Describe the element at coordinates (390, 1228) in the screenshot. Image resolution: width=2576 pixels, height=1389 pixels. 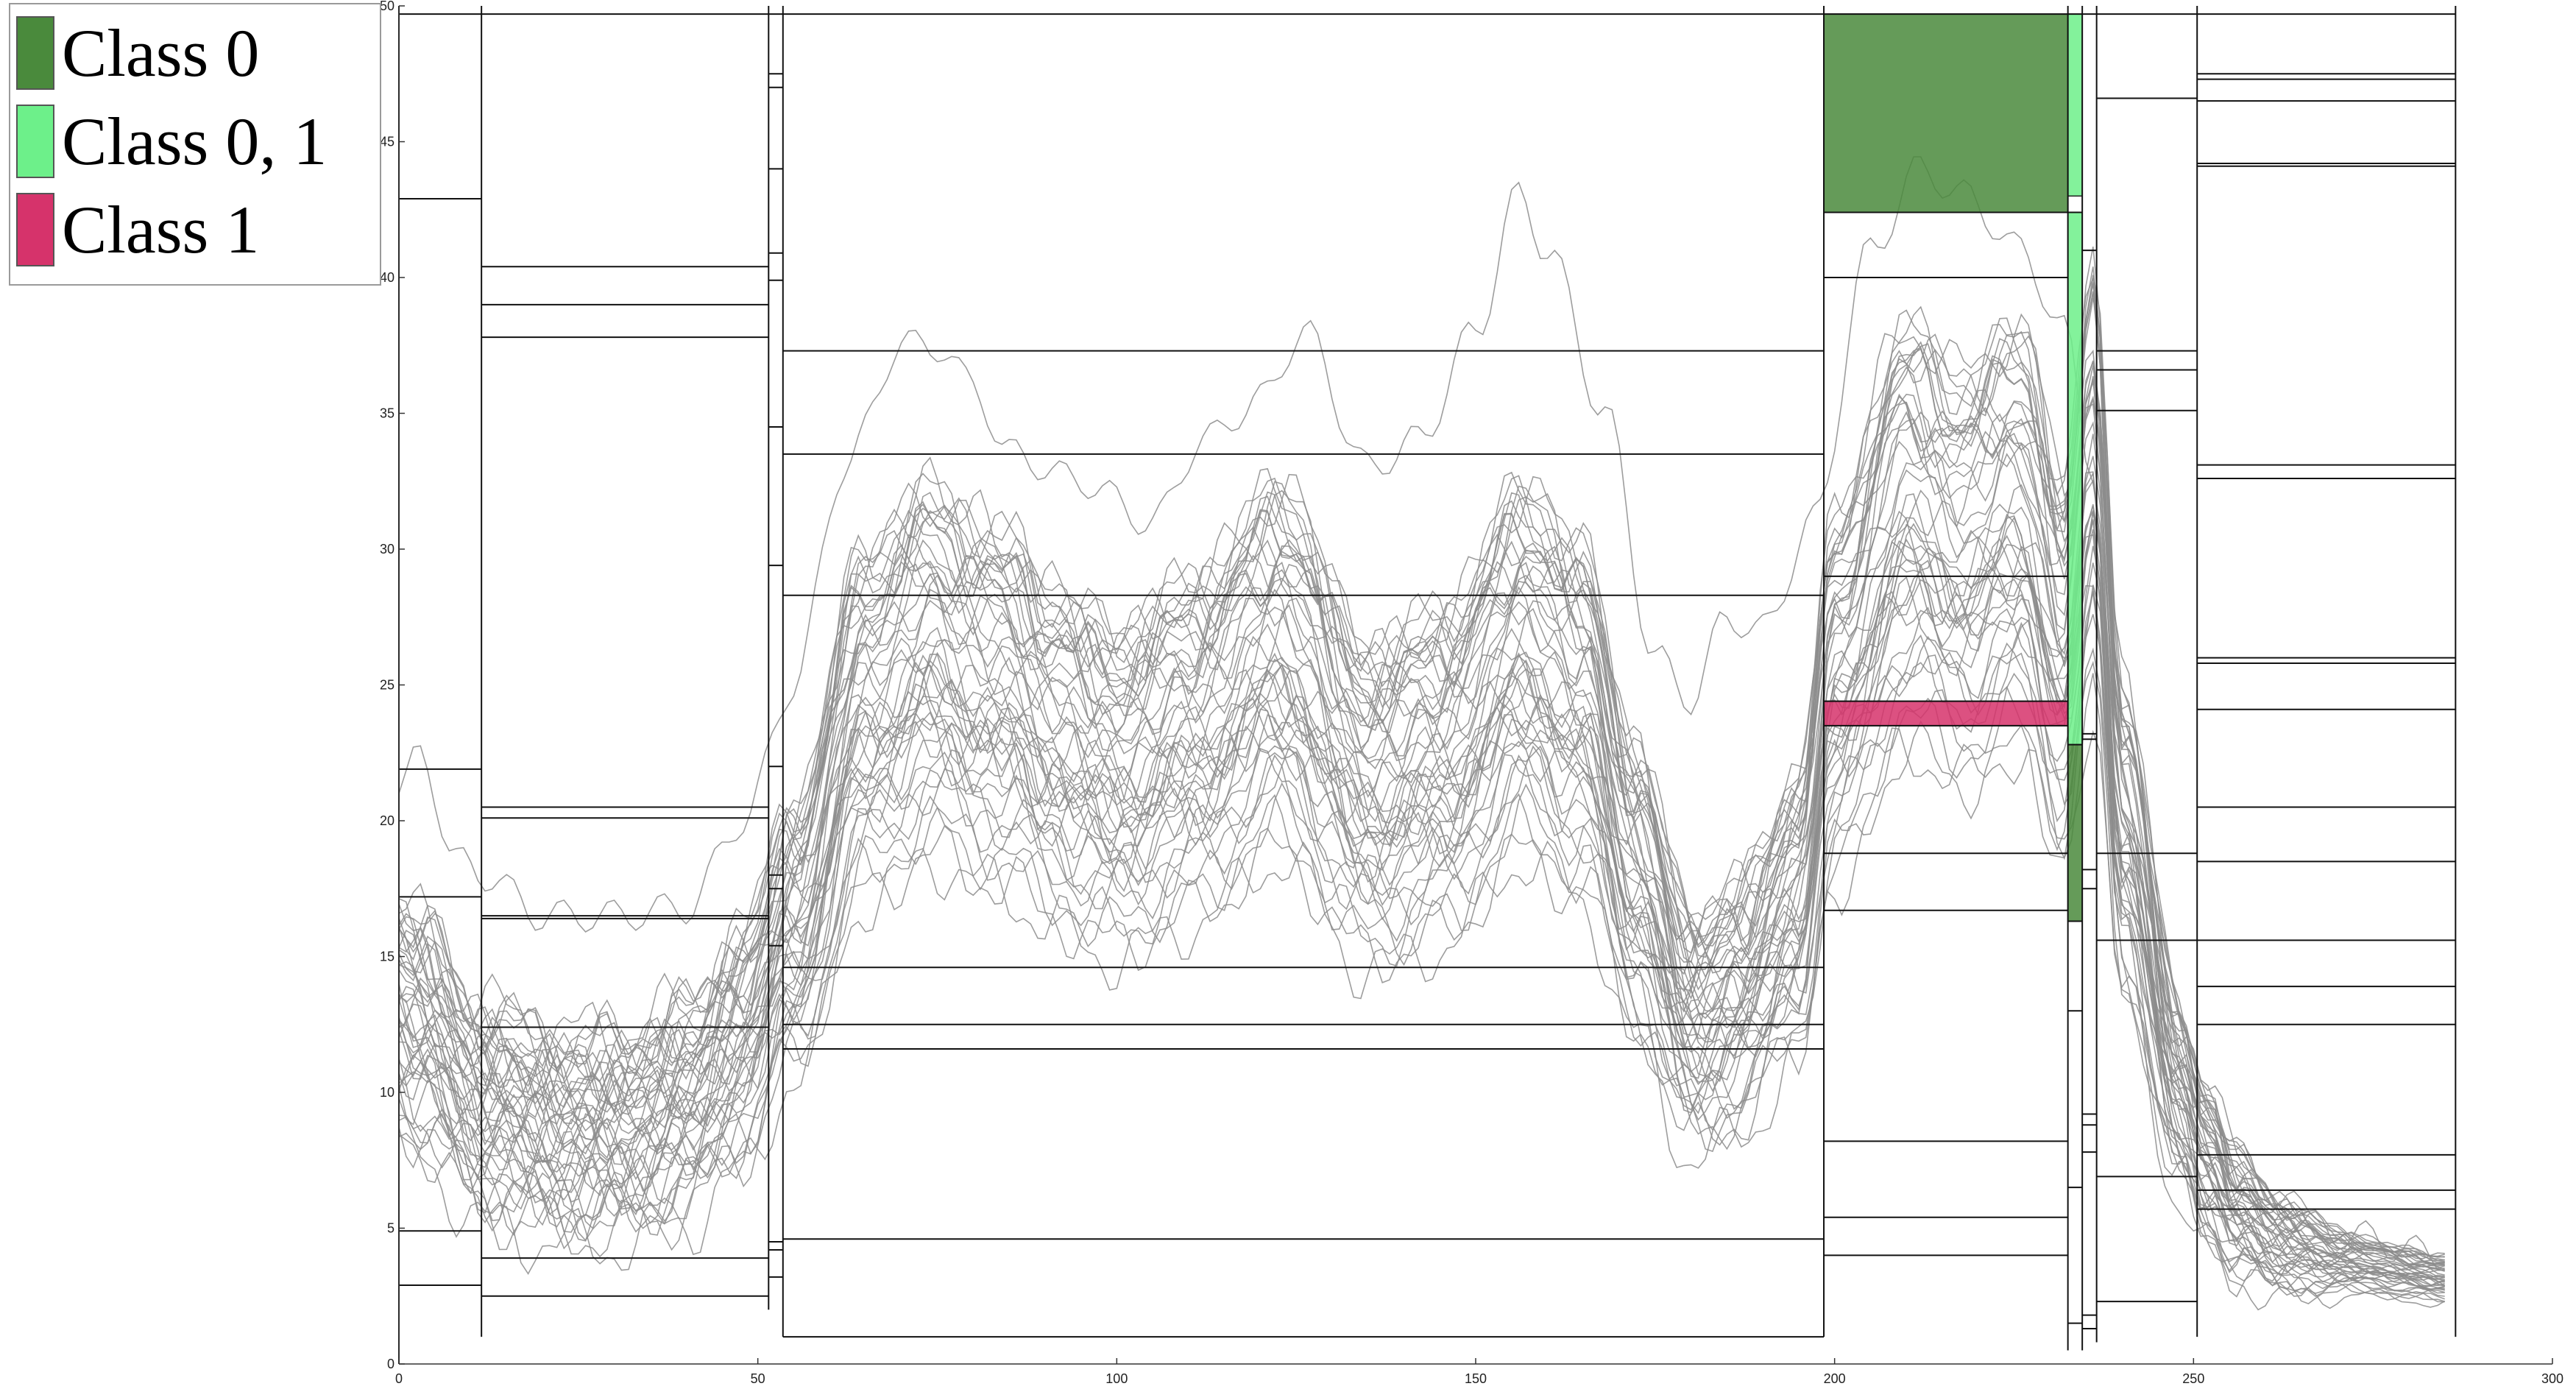
I see `y-tick-label: 5` at that location.